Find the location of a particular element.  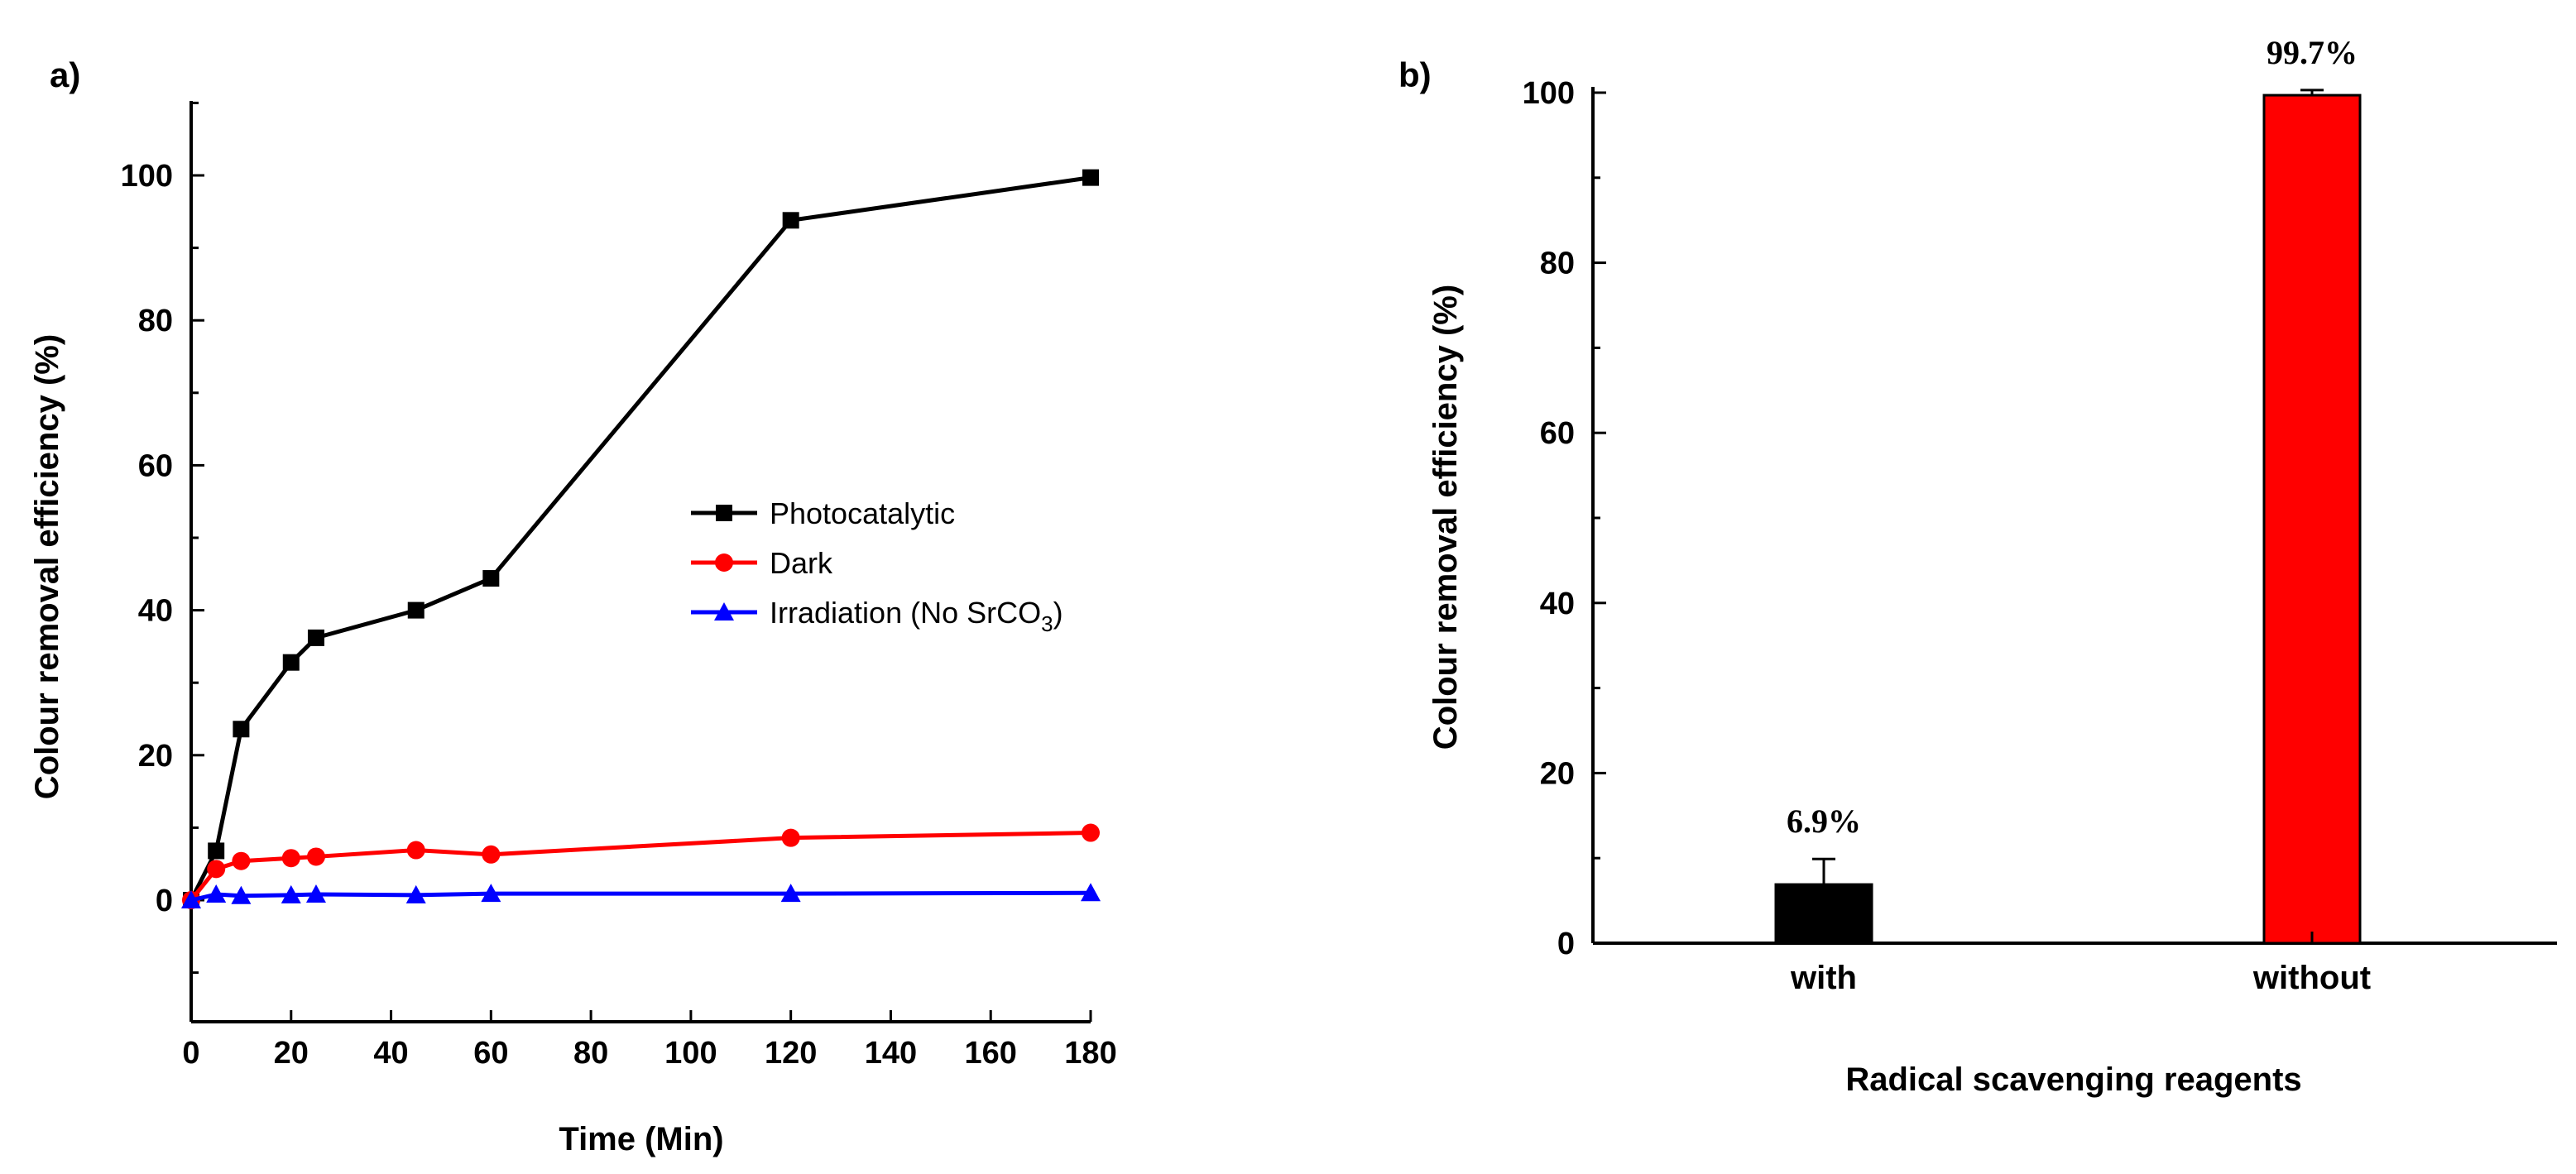

legend-label-text: Dark is located at coordinates (802, 563).